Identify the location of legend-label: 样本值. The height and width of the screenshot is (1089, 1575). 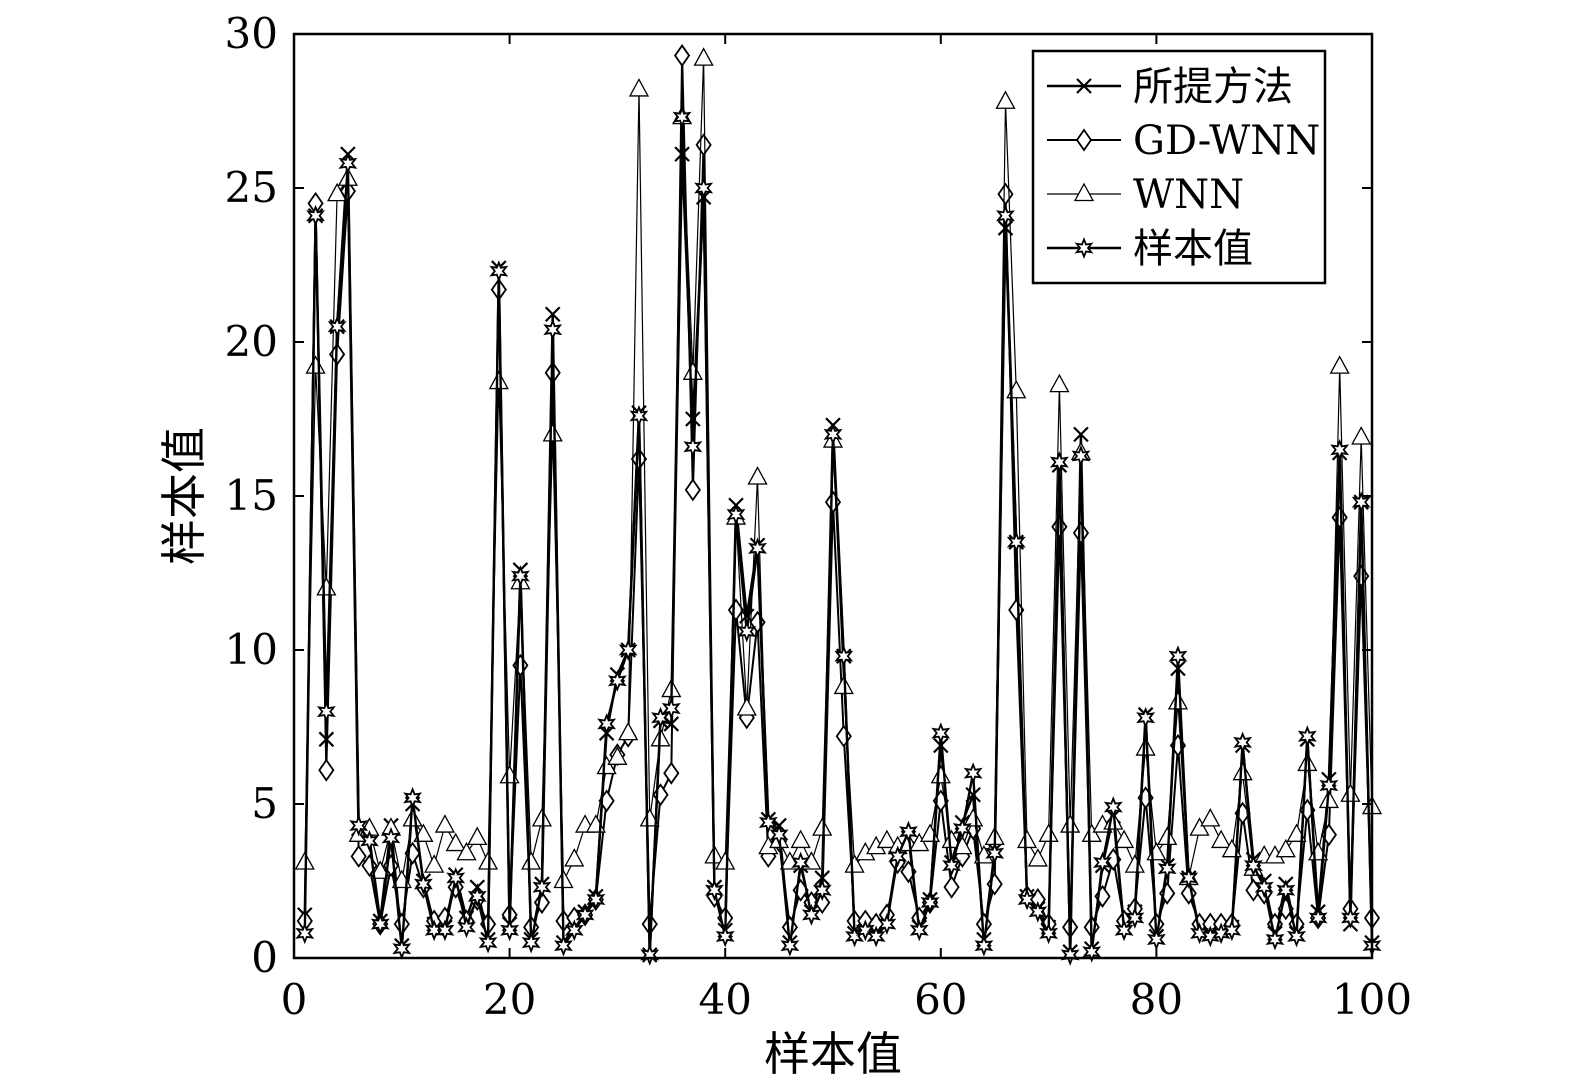
(1193, 249).